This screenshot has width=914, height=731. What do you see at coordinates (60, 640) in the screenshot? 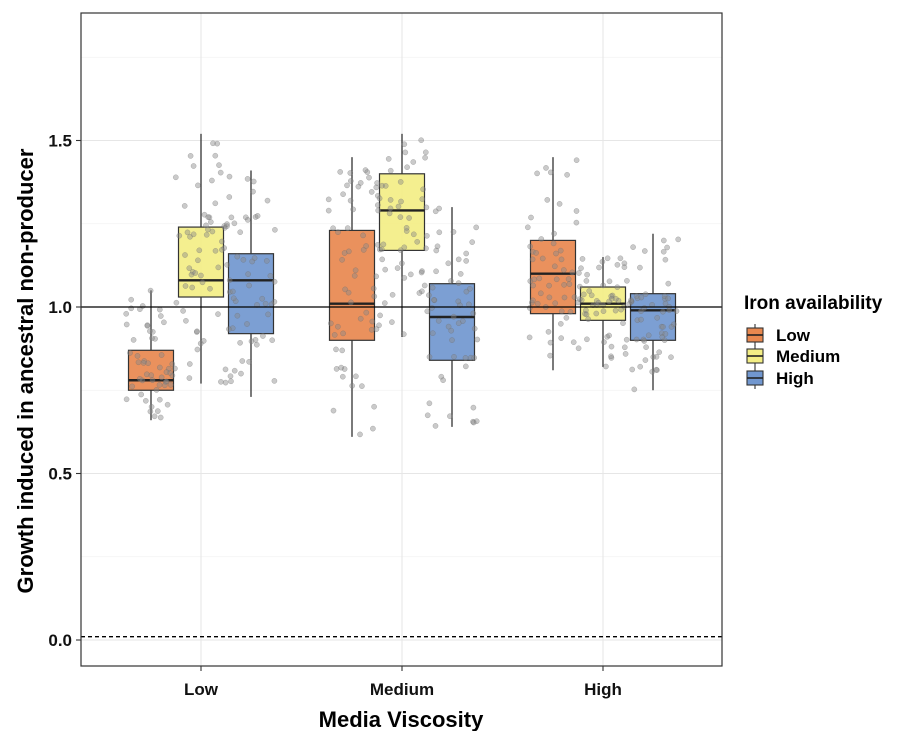
I see `y-tick-label: 0.0` at bounding box center [60, 640].